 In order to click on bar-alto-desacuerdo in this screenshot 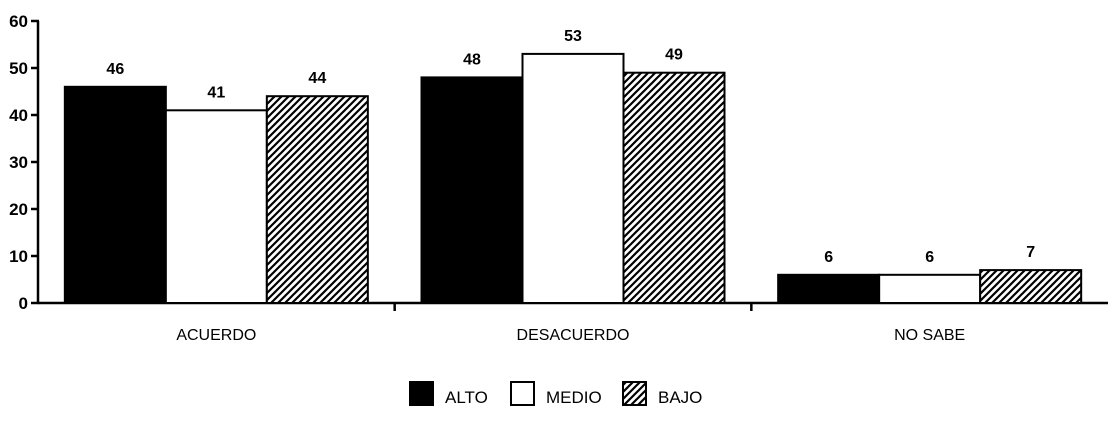, I will do `click(472, 190)`.